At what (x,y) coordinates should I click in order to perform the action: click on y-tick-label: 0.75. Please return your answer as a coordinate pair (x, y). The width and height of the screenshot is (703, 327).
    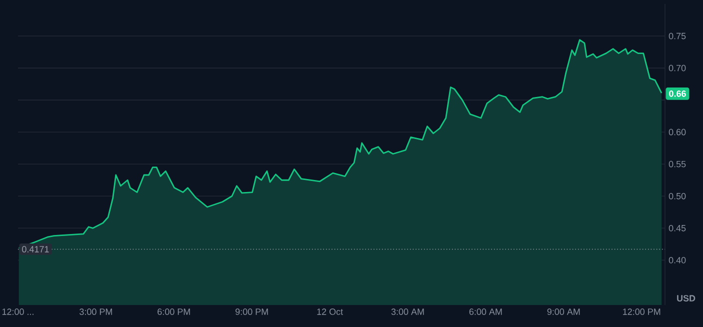
    Looking at the image, I should click on (677, 36).